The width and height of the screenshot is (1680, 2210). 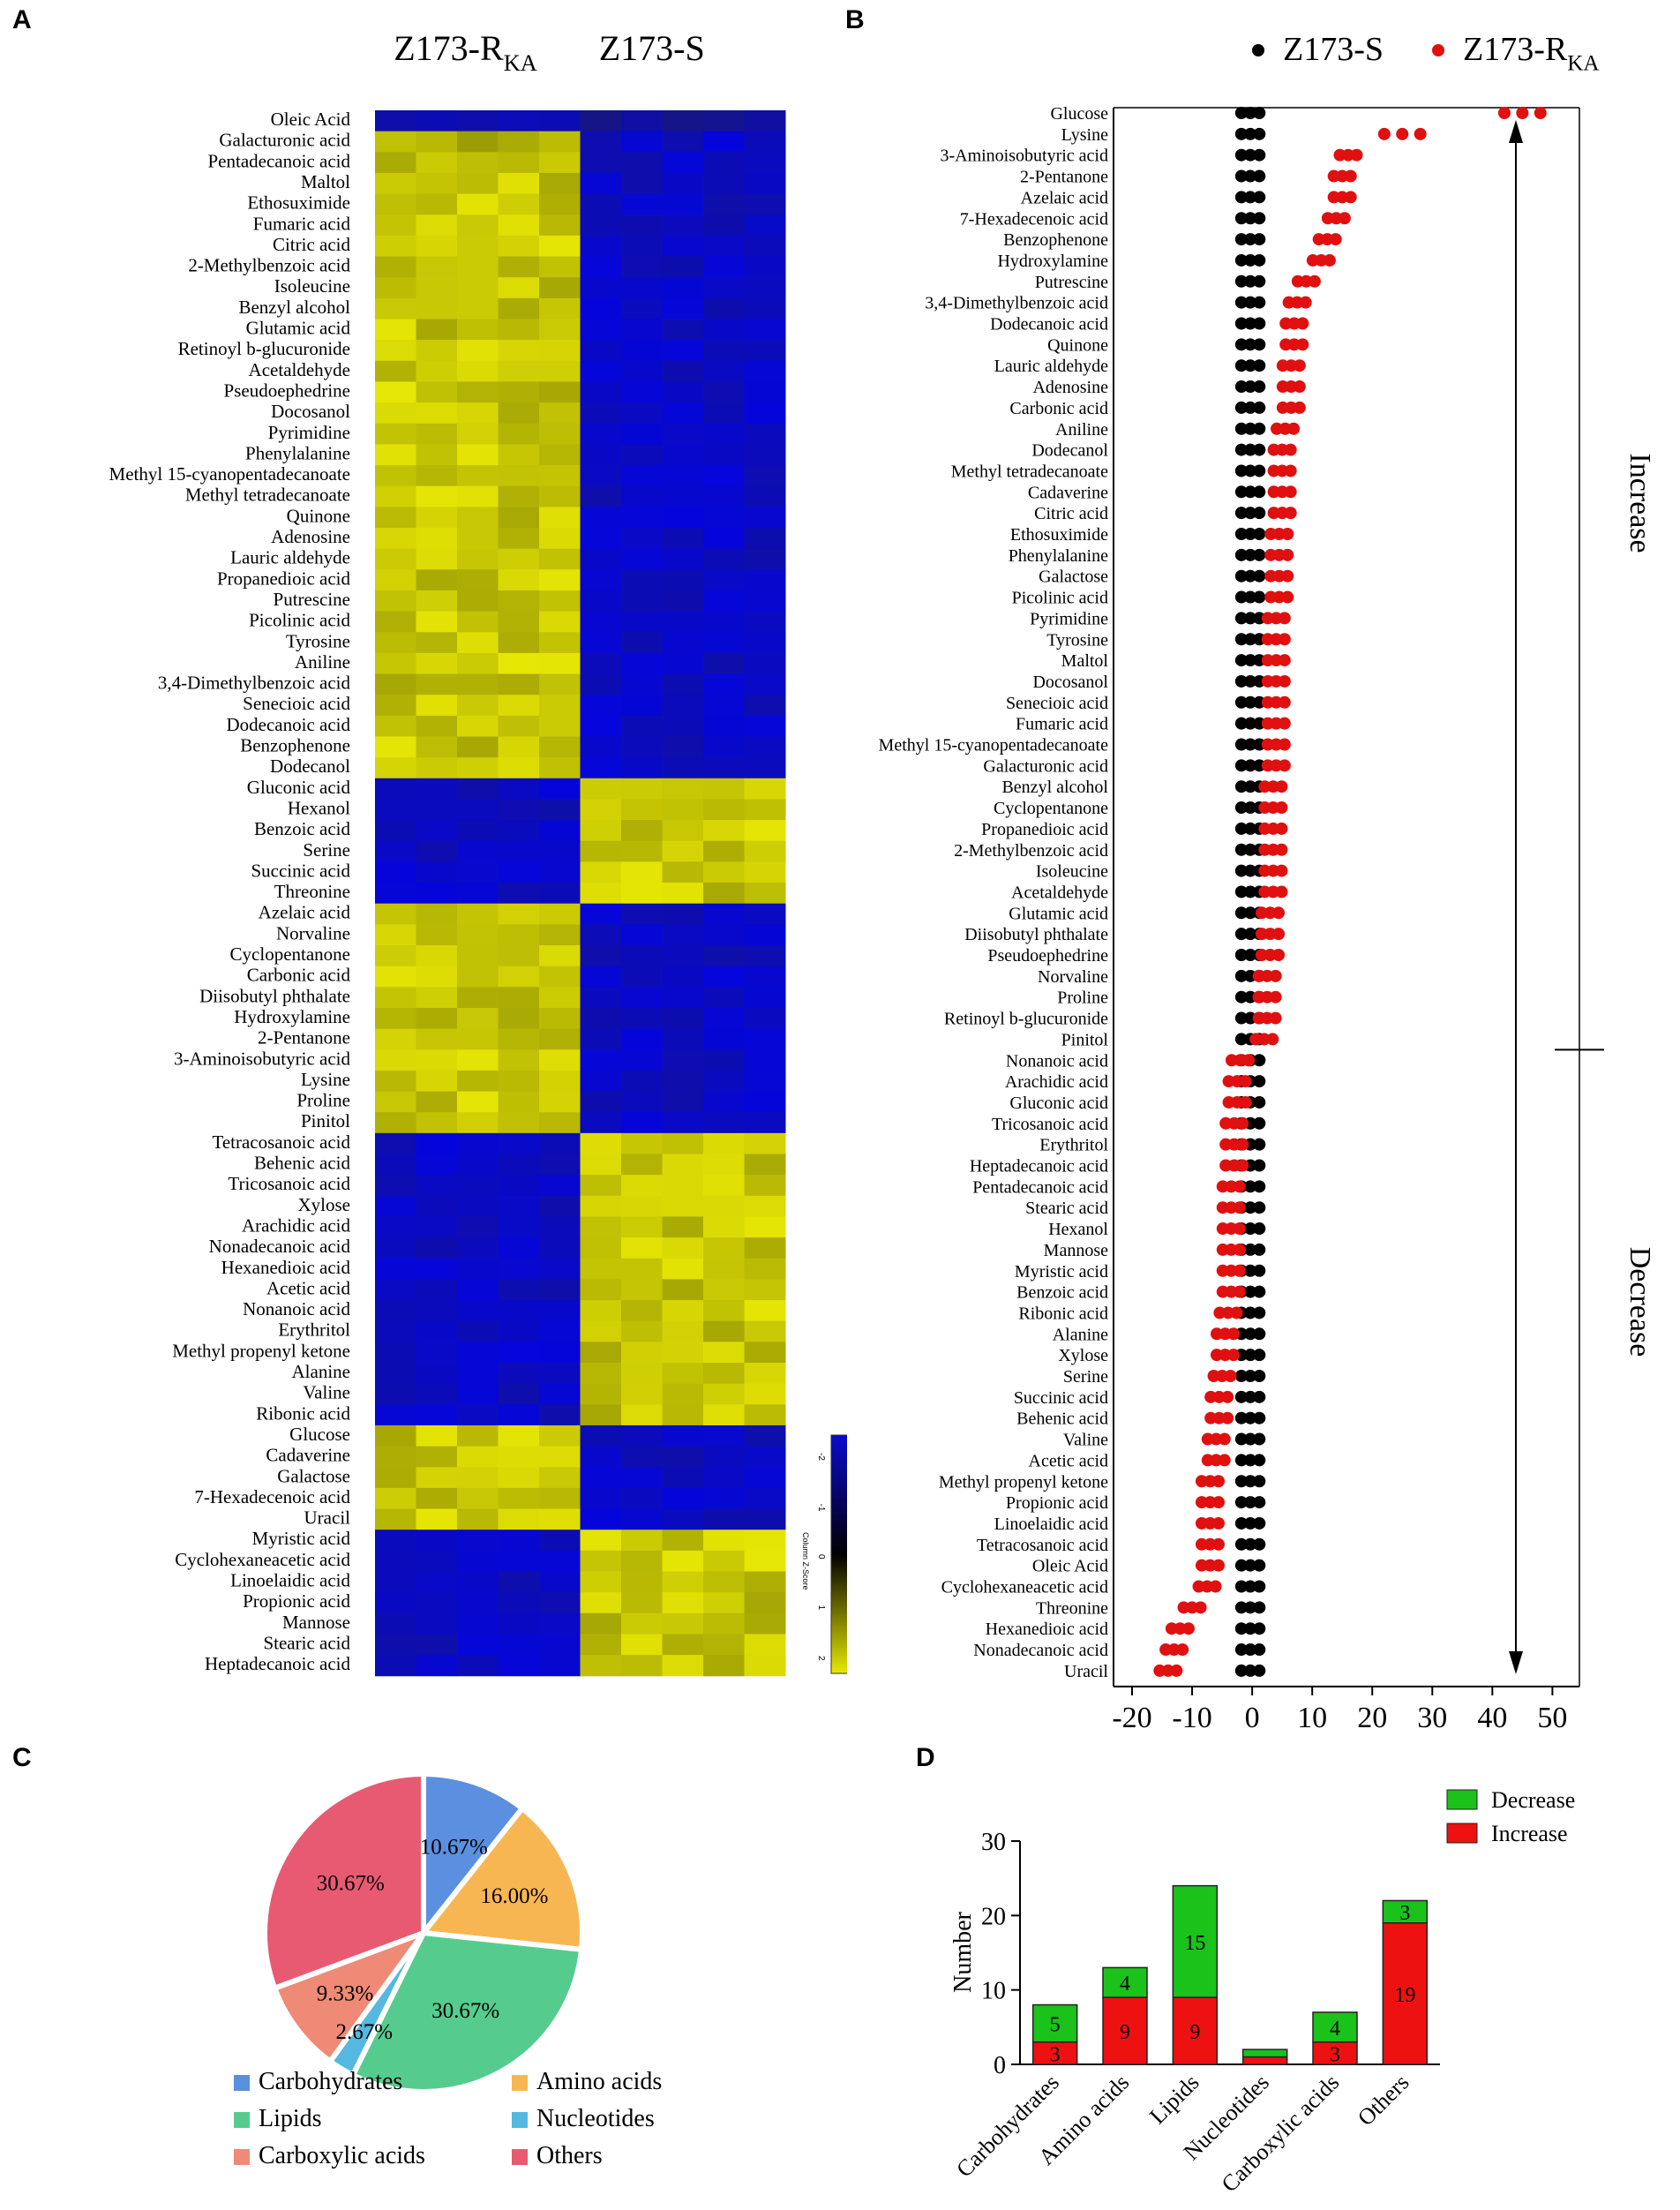 What do you see at coordinates (1063, 1313) in the screenshot?
I see `dot-category-label: Ribonic acid` at bounding box center [1063, 1313].